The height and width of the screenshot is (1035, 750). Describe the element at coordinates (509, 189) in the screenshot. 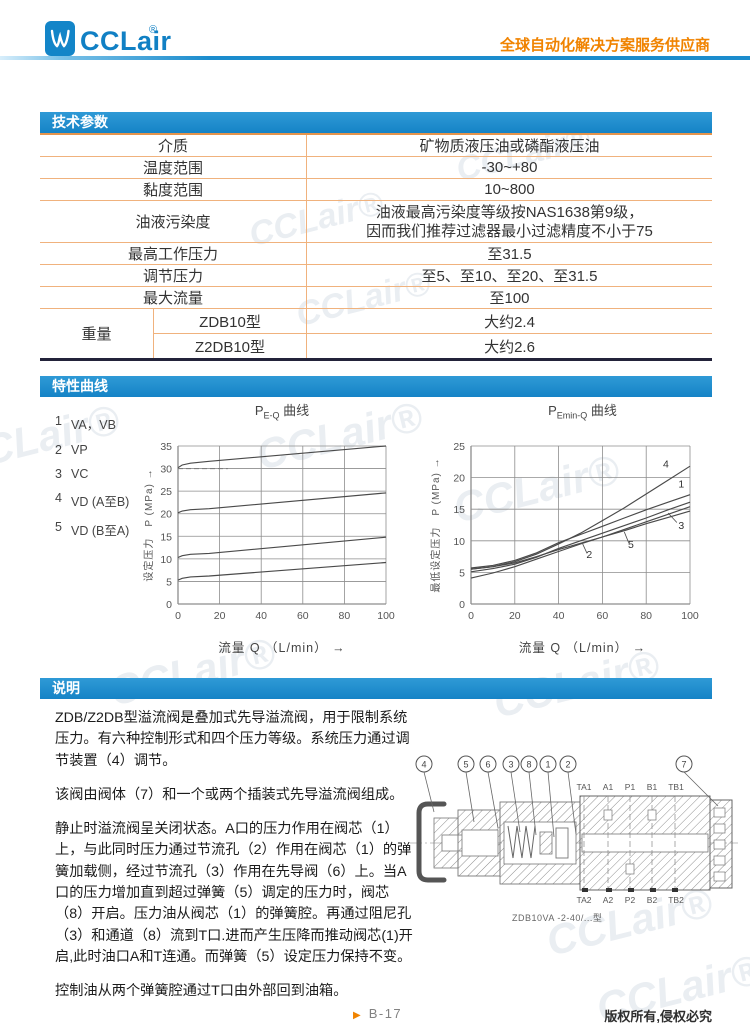

I see `row-value: 10~800` at that location.